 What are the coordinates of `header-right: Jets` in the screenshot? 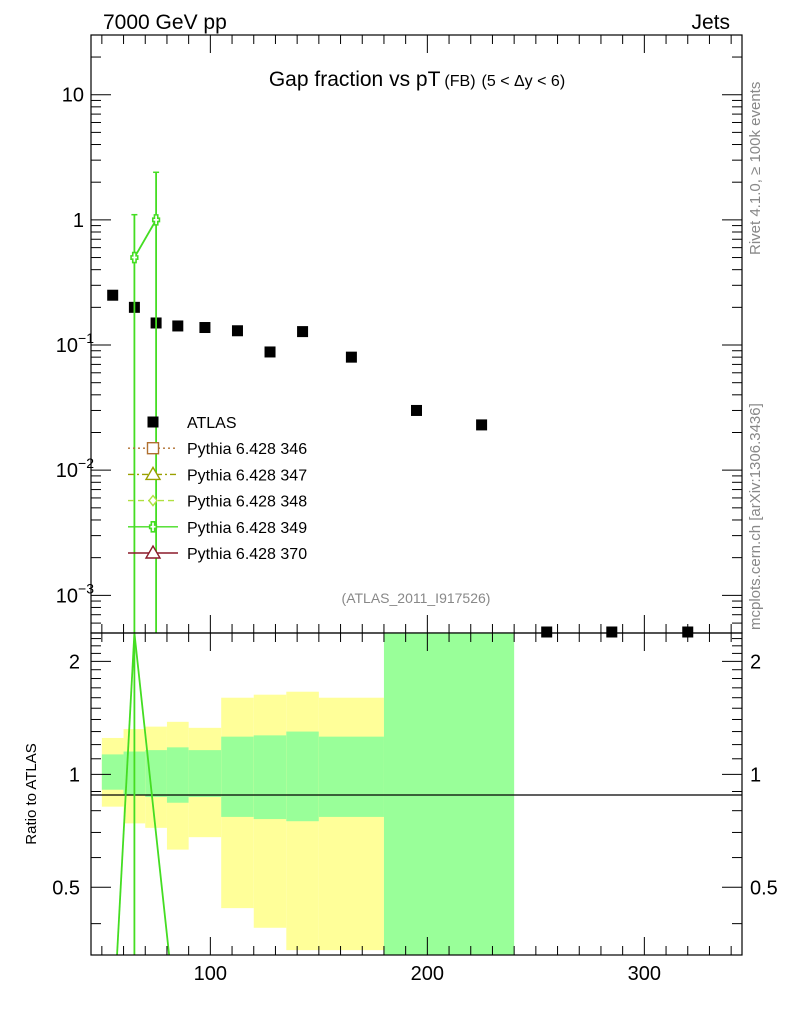 It's located at (710, 22).